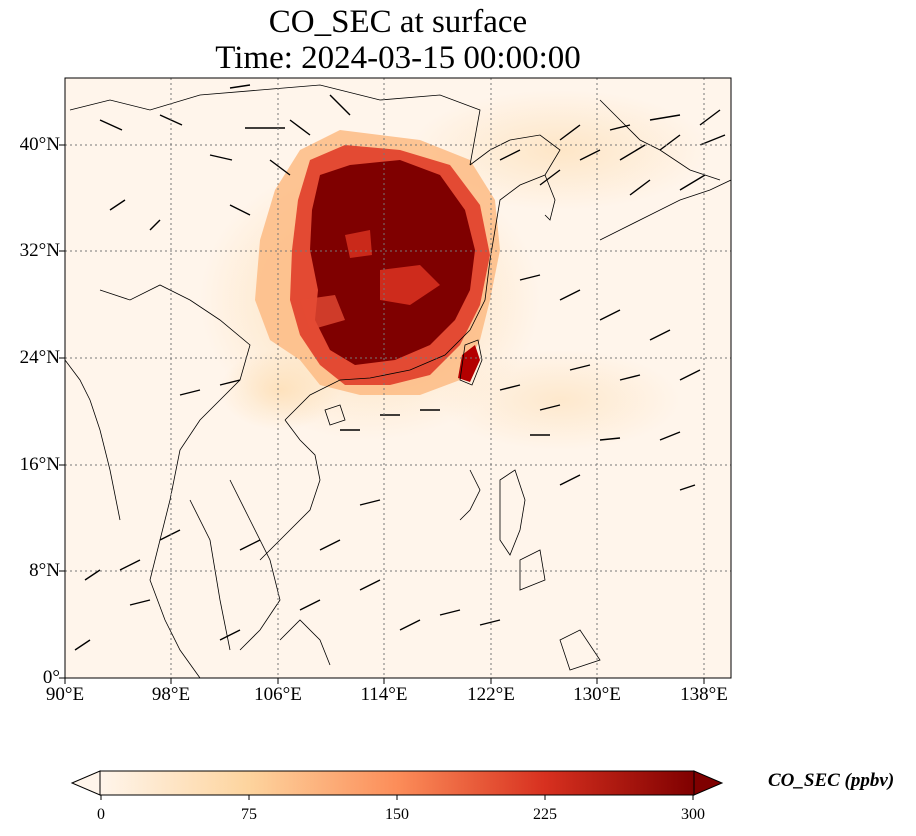 This screenshot has width=916, height=836. What do you see at coordinates (39, 250) in the screenshot?
I see `lat-label-32n: 32°N` at bounding box center [39, 250].